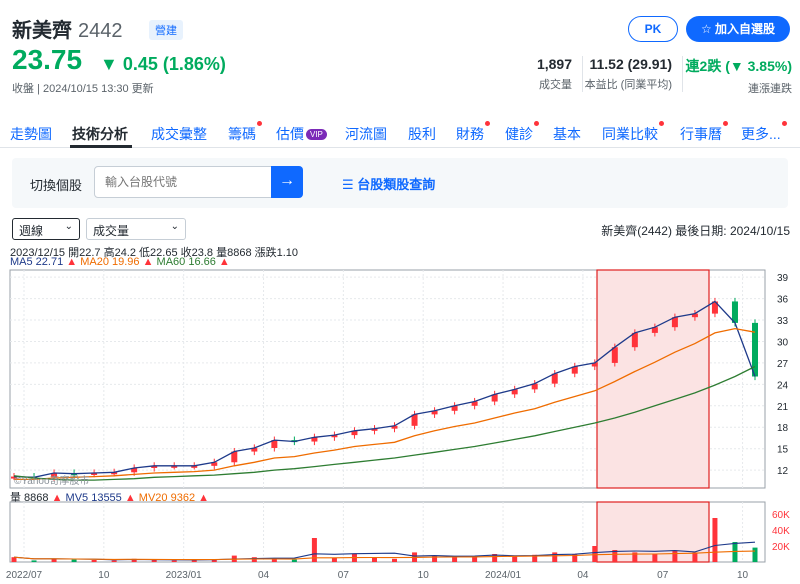 The height and width of the screenshot is (584, 800). Describe the element at coordinates (783, 342) in the screenshot. I see `y-tick-label: 30` at that location.